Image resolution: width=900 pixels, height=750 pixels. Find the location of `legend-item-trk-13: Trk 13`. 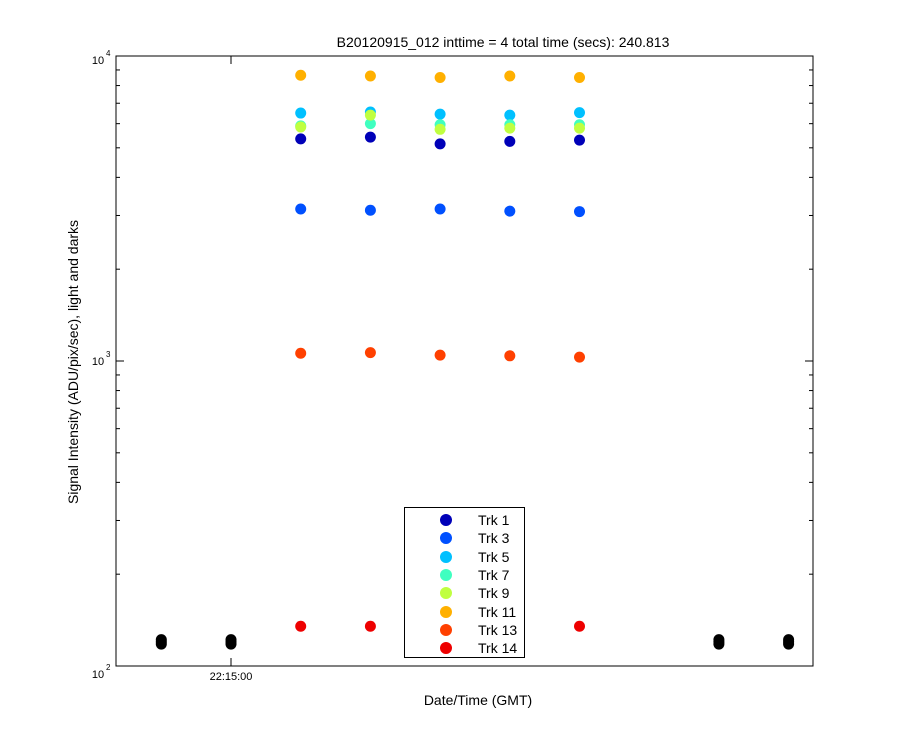

legend-item-trk-13: Trk 13 is located at coordinates (464, 630).